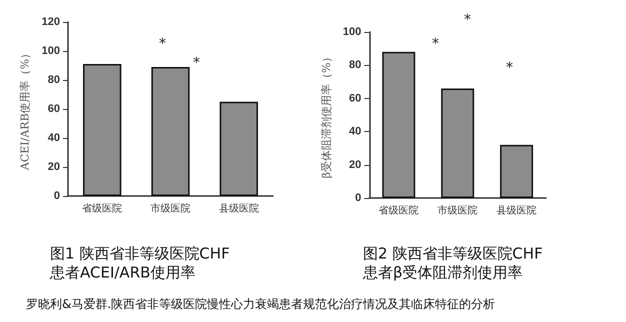 This screenshot has height=322, width=626. Describe the element at coordinates (261, 304) in the screenshot. I see `text: 罗晓利&马爱群.陕西省非等级医院慢性心力衰竭患者规范化治疗情况及其临床特征的分析` at that location.